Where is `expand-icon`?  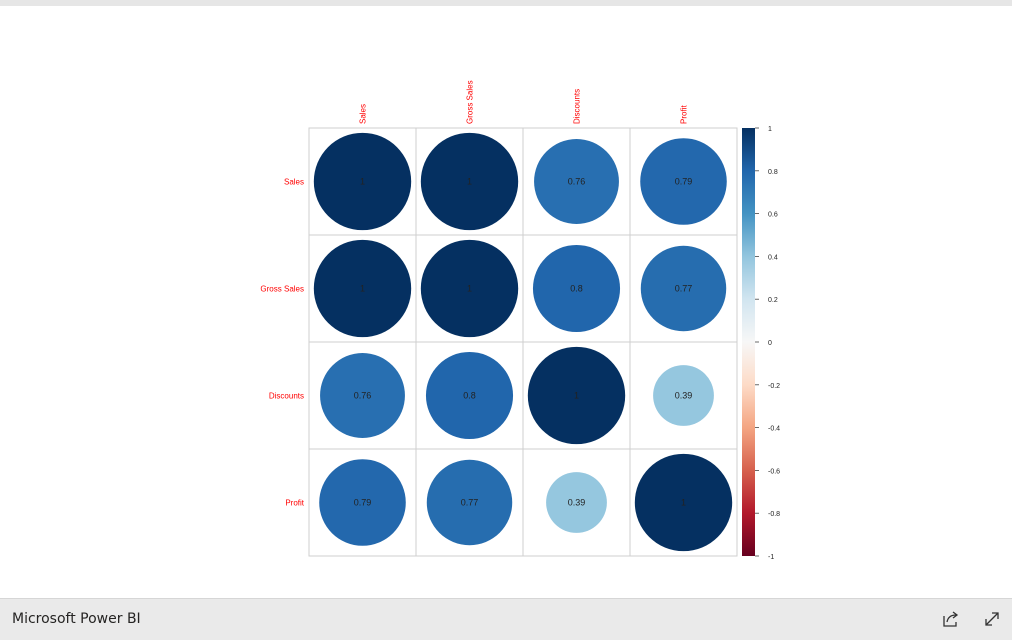 expand-icon is located at coordinates (992, 619).